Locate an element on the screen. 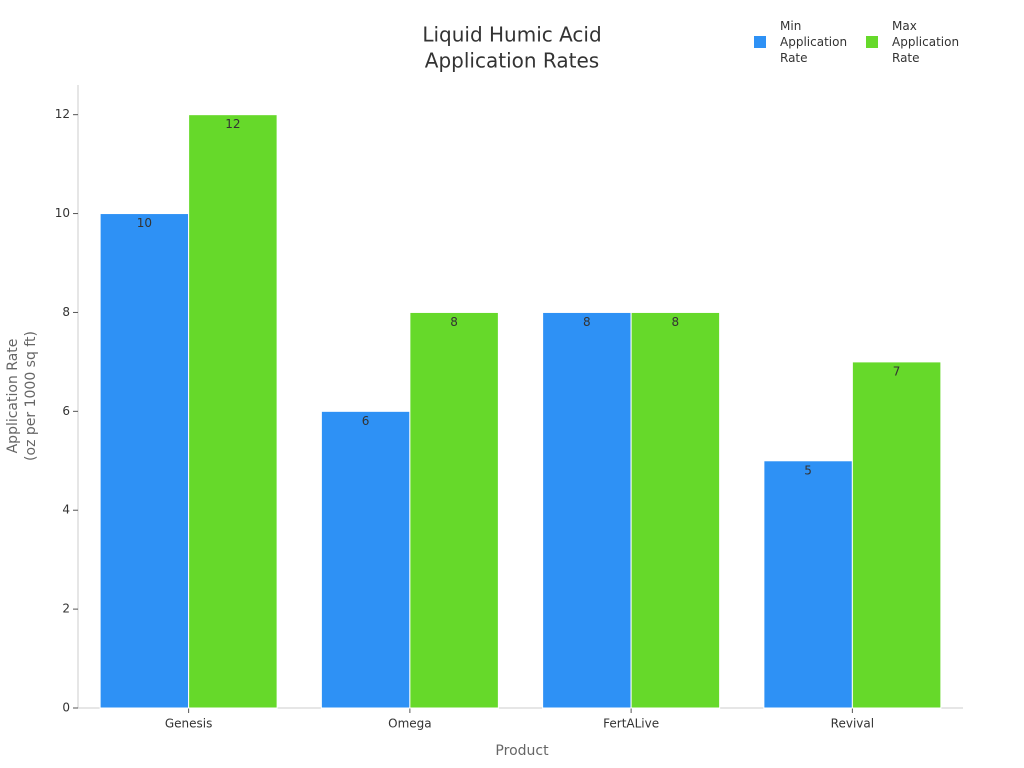 The image size is (1024, 768). y-tick-label: 8 is located at coordinates (66, 312).